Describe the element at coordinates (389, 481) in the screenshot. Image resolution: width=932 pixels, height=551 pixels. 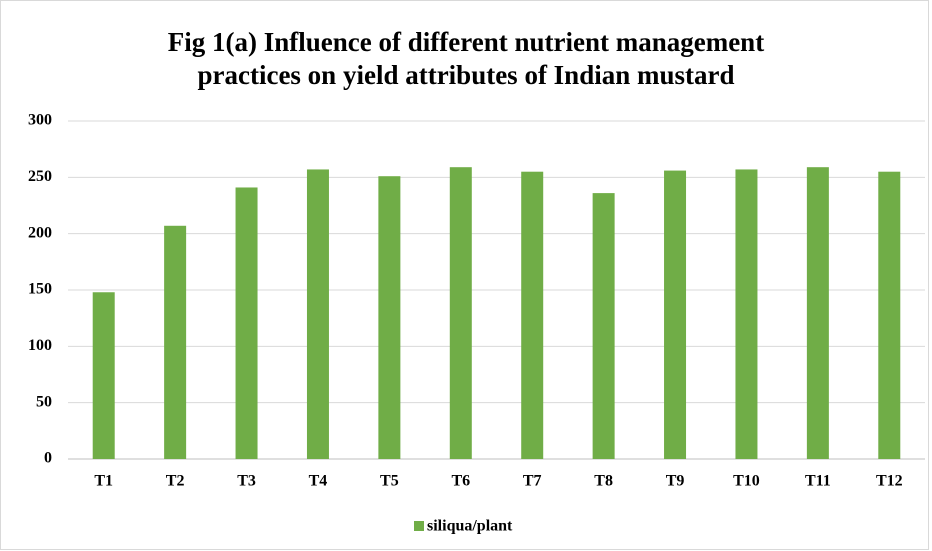
I see `x-tick-label: T5` at that location.